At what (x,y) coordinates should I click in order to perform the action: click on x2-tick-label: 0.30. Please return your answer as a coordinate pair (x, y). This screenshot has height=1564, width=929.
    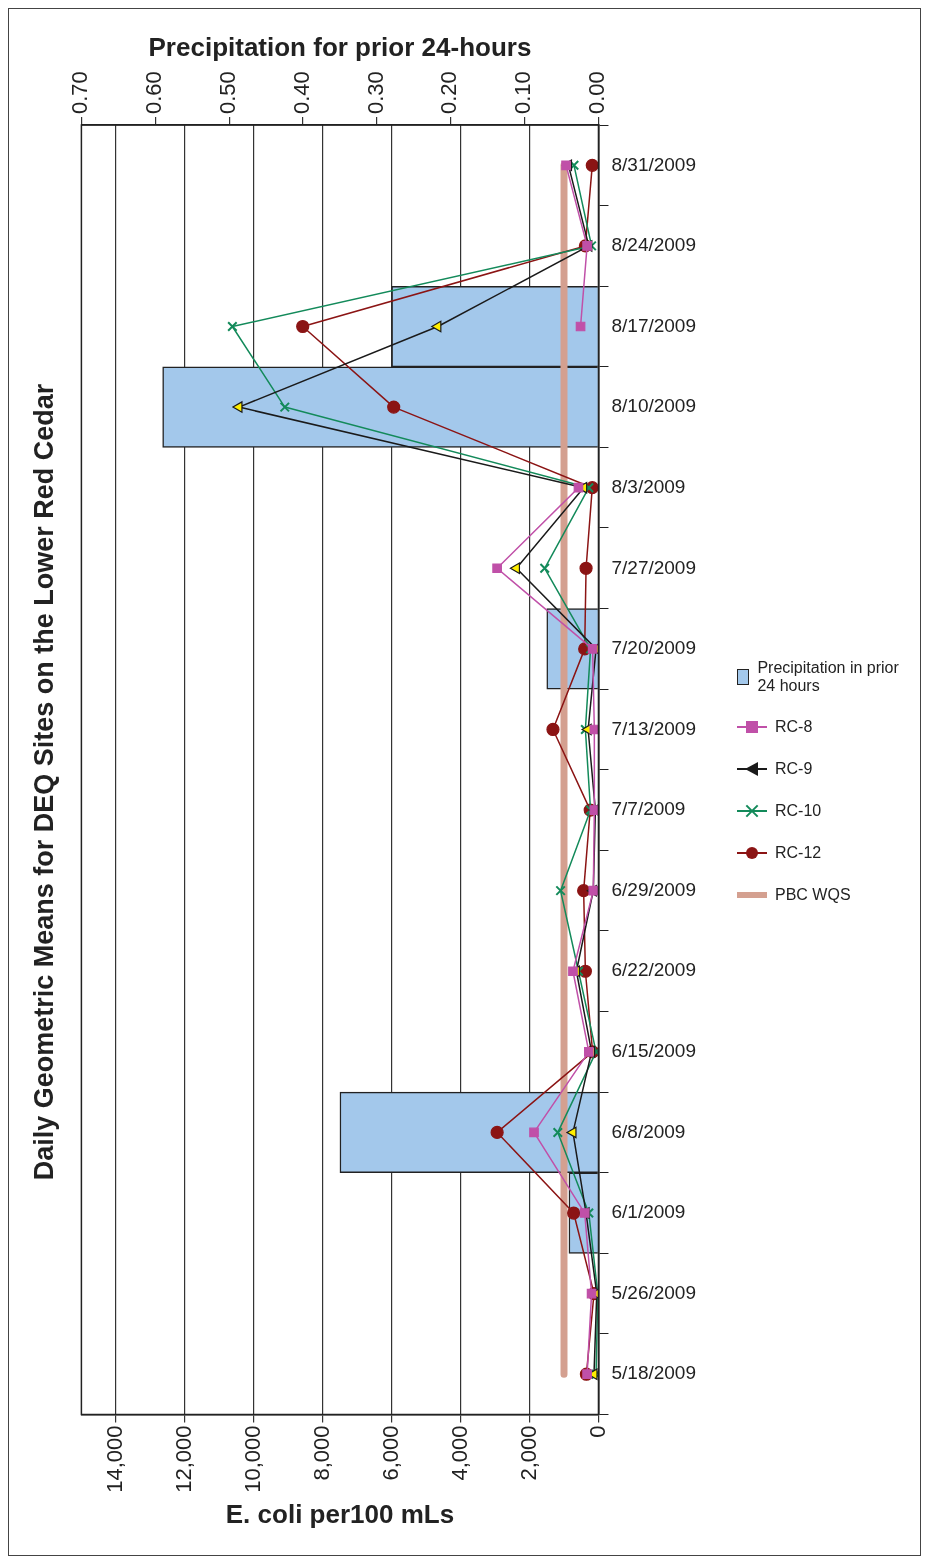
    Looking at the image, I should click on (375, 93).